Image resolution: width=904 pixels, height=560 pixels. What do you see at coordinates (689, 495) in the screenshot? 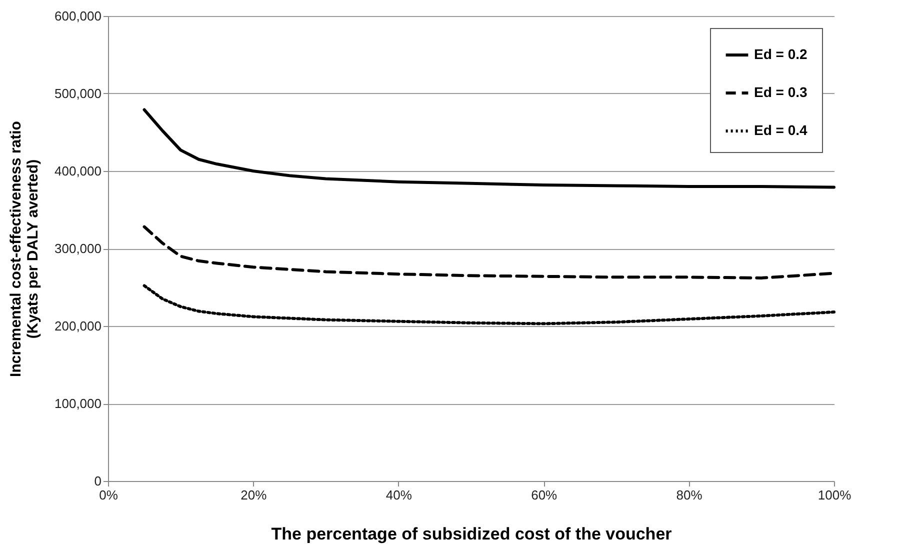
I see `x-tick-label: 80%` at bounding box center [689, 495].